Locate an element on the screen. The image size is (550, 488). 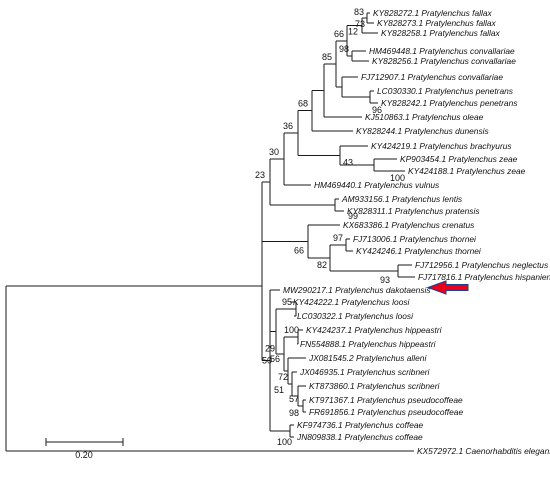
bootstrap-label: 23 is located at coordinates (260, 175).